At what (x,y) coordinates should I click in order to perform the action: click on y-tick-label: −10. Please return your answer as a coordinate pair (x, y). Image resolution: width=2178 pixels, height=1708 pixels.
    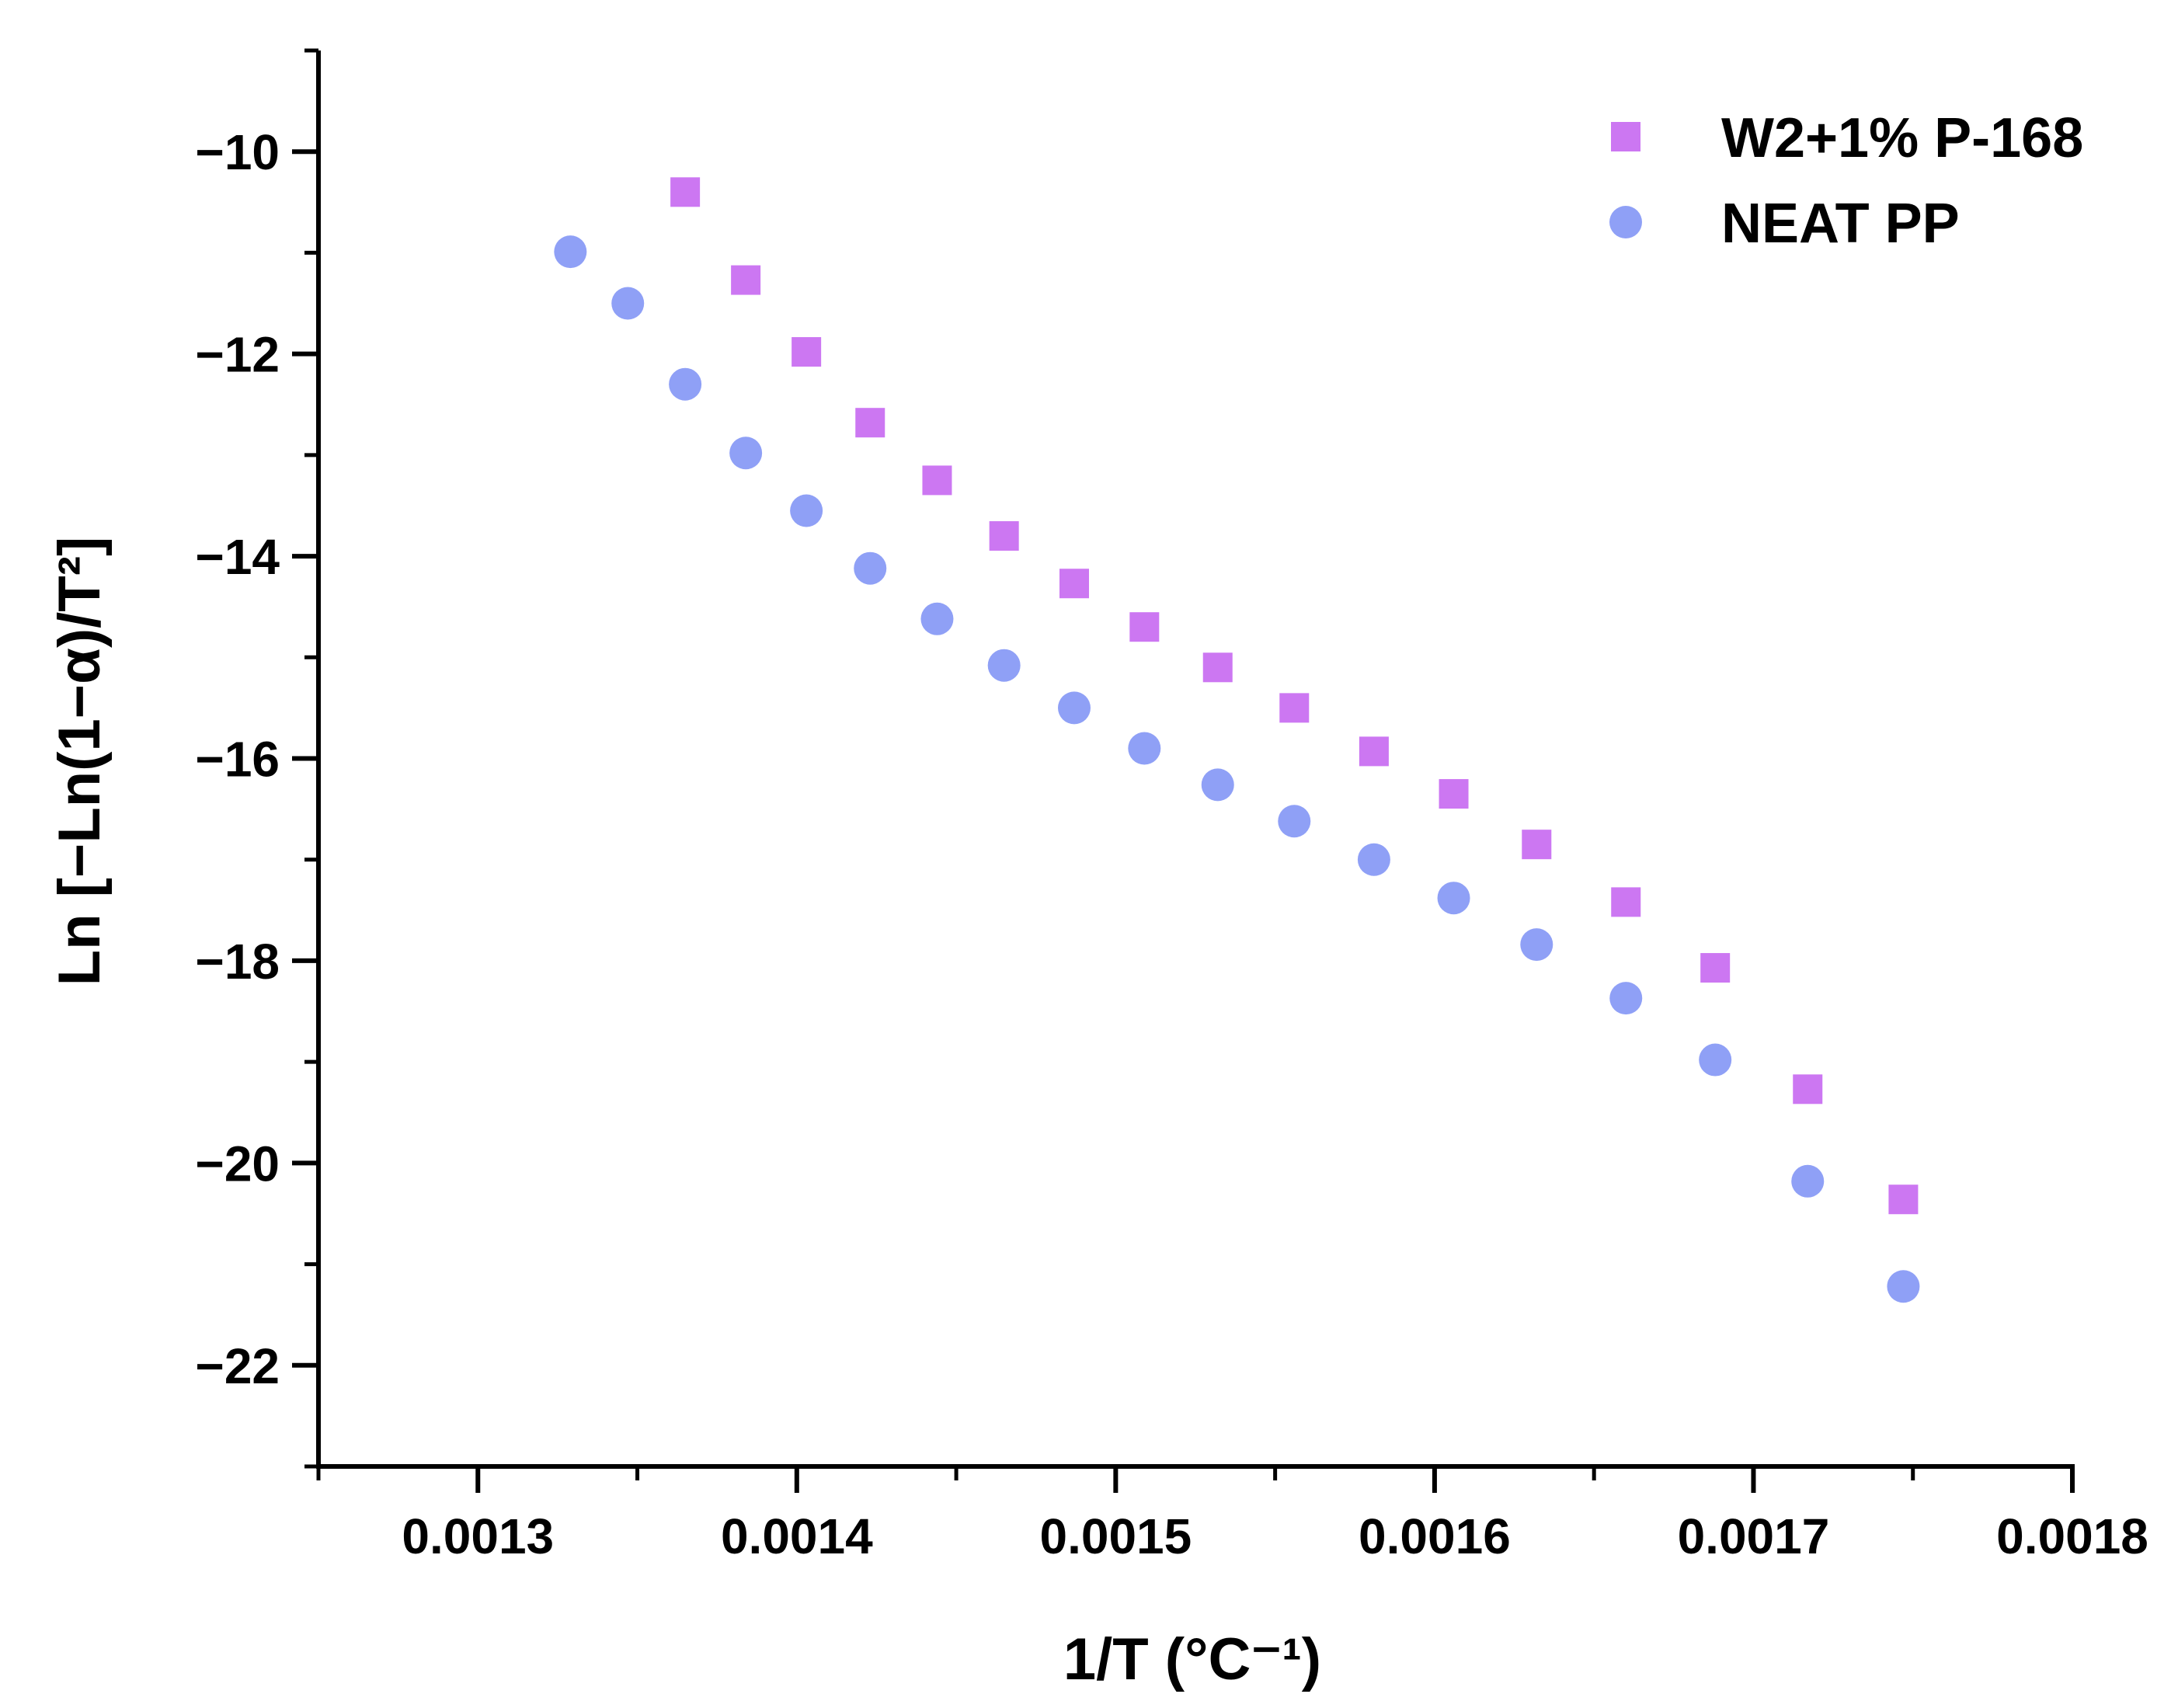
    Looking at the image, I should click on (237, 152).